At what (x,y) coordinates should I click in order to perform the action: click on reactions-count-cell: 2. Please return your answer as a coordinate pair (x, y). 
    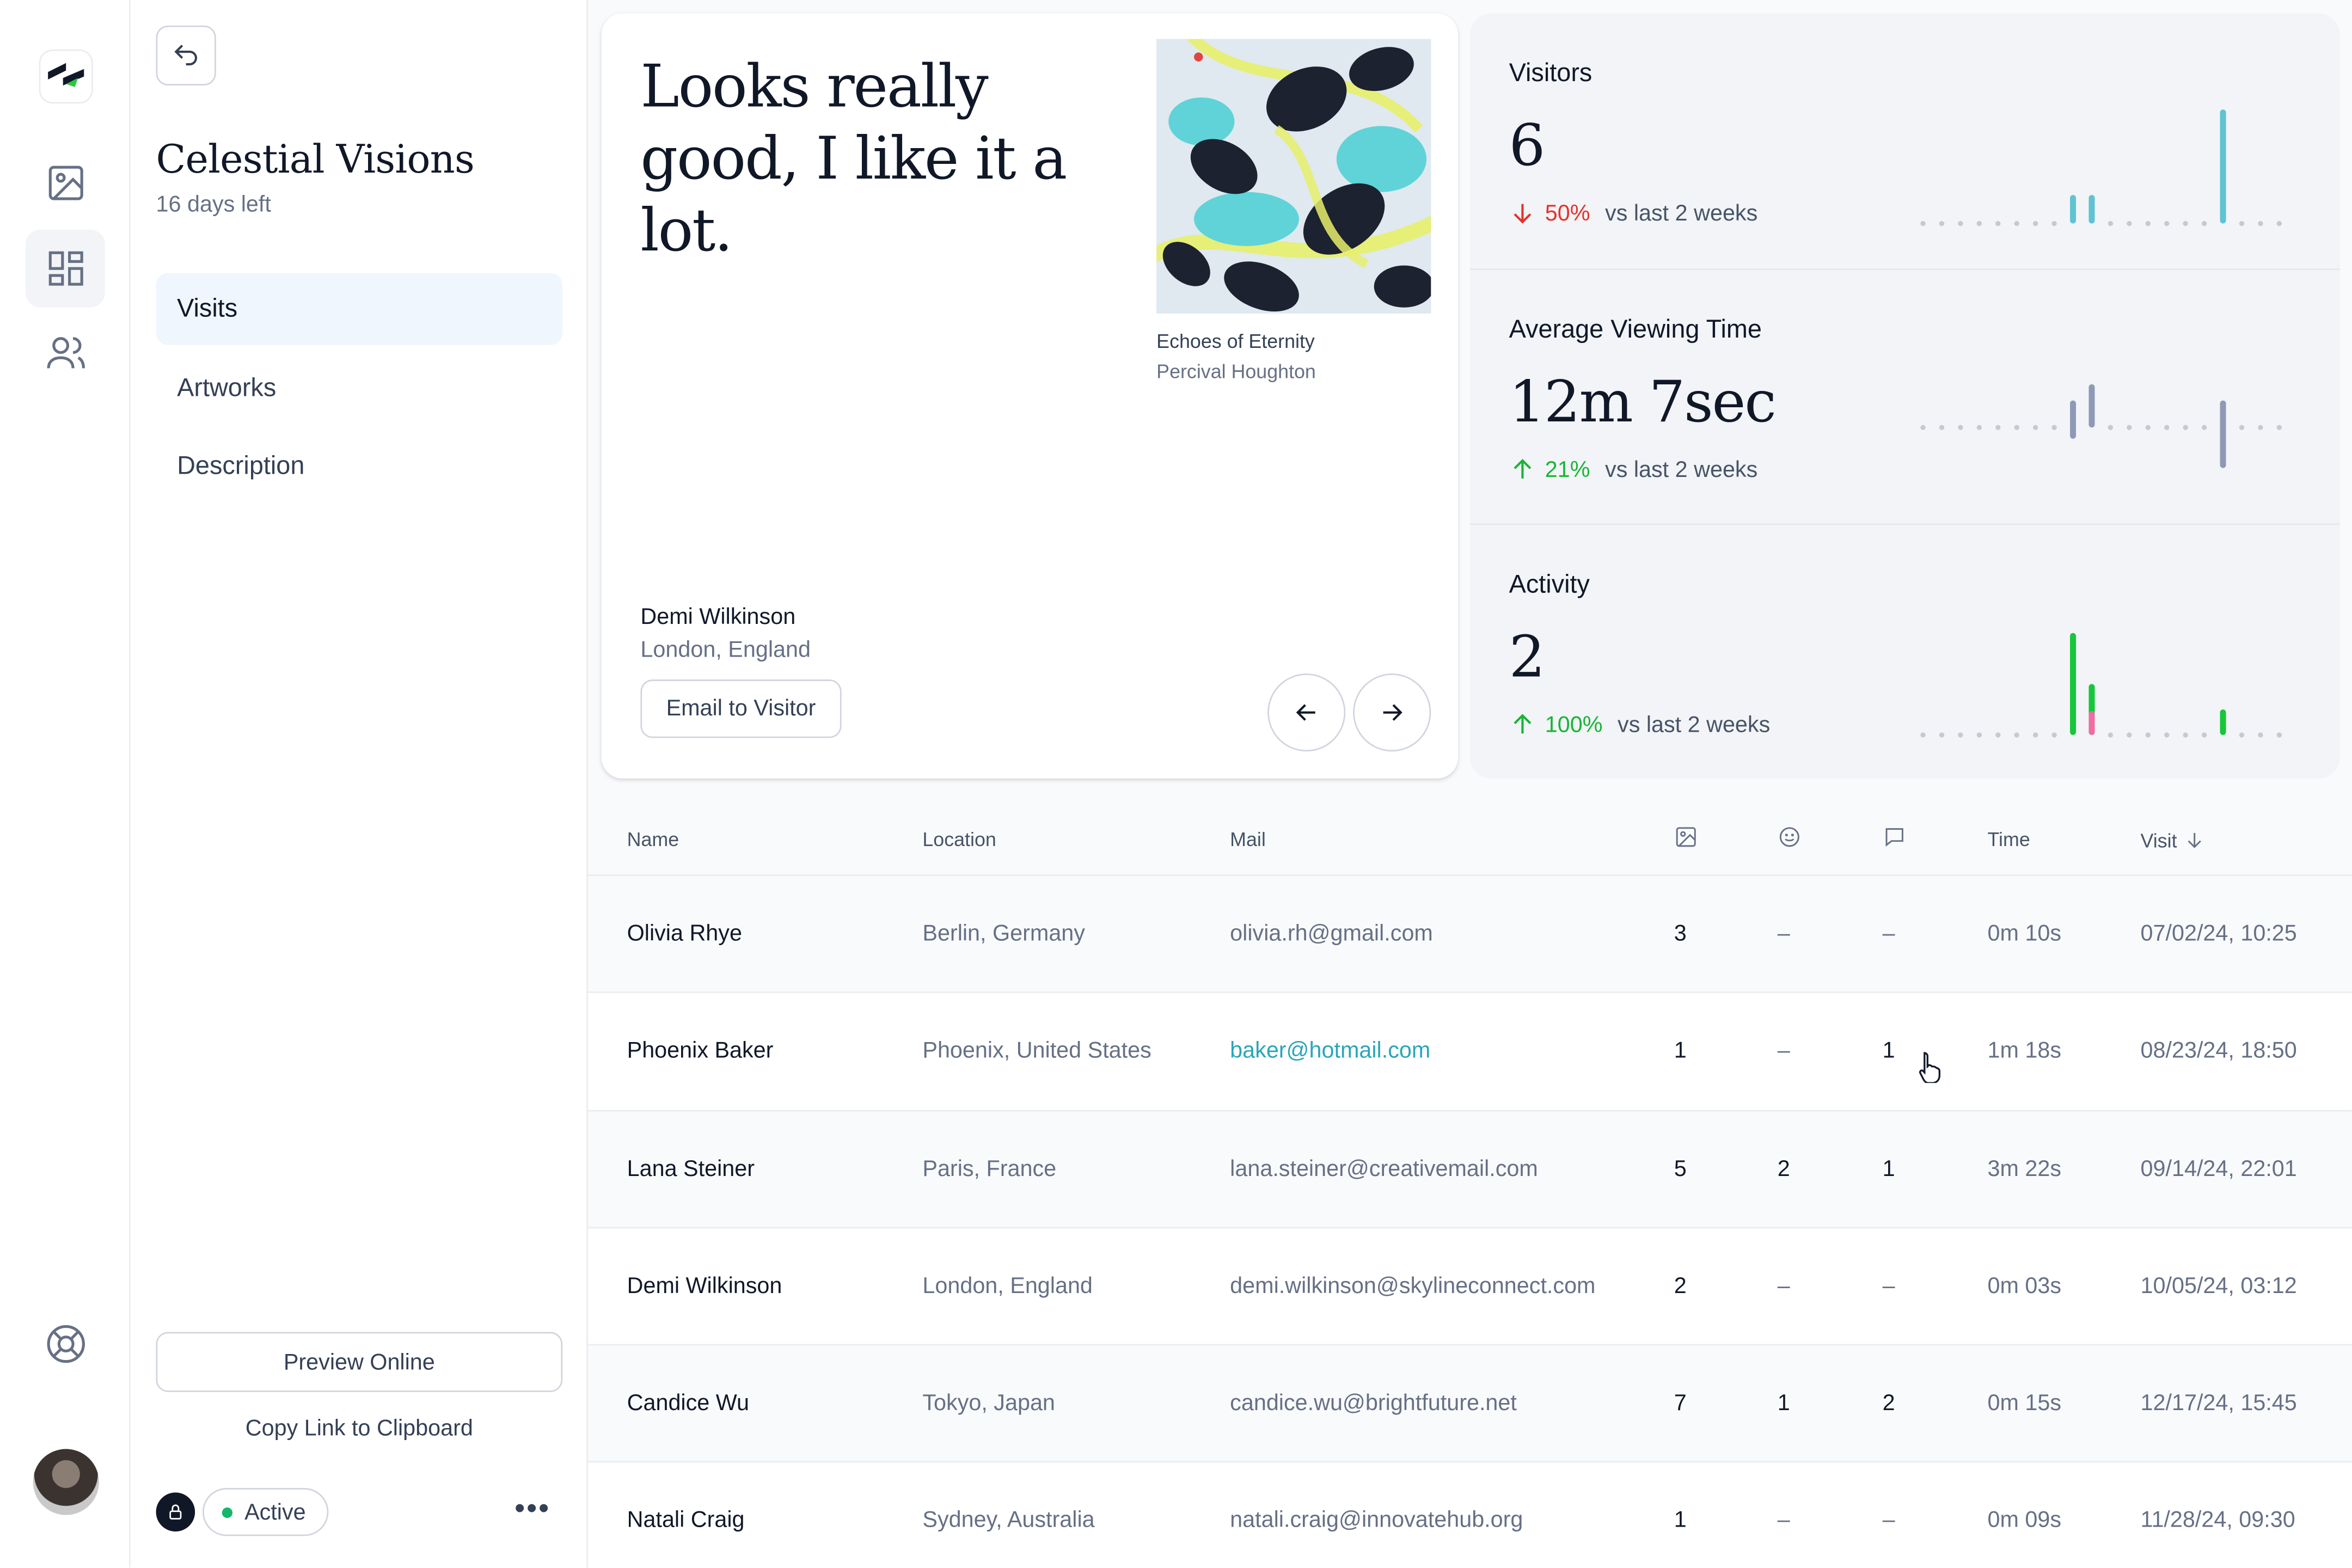
    Looking at the image, I should click on (1783, 1168).